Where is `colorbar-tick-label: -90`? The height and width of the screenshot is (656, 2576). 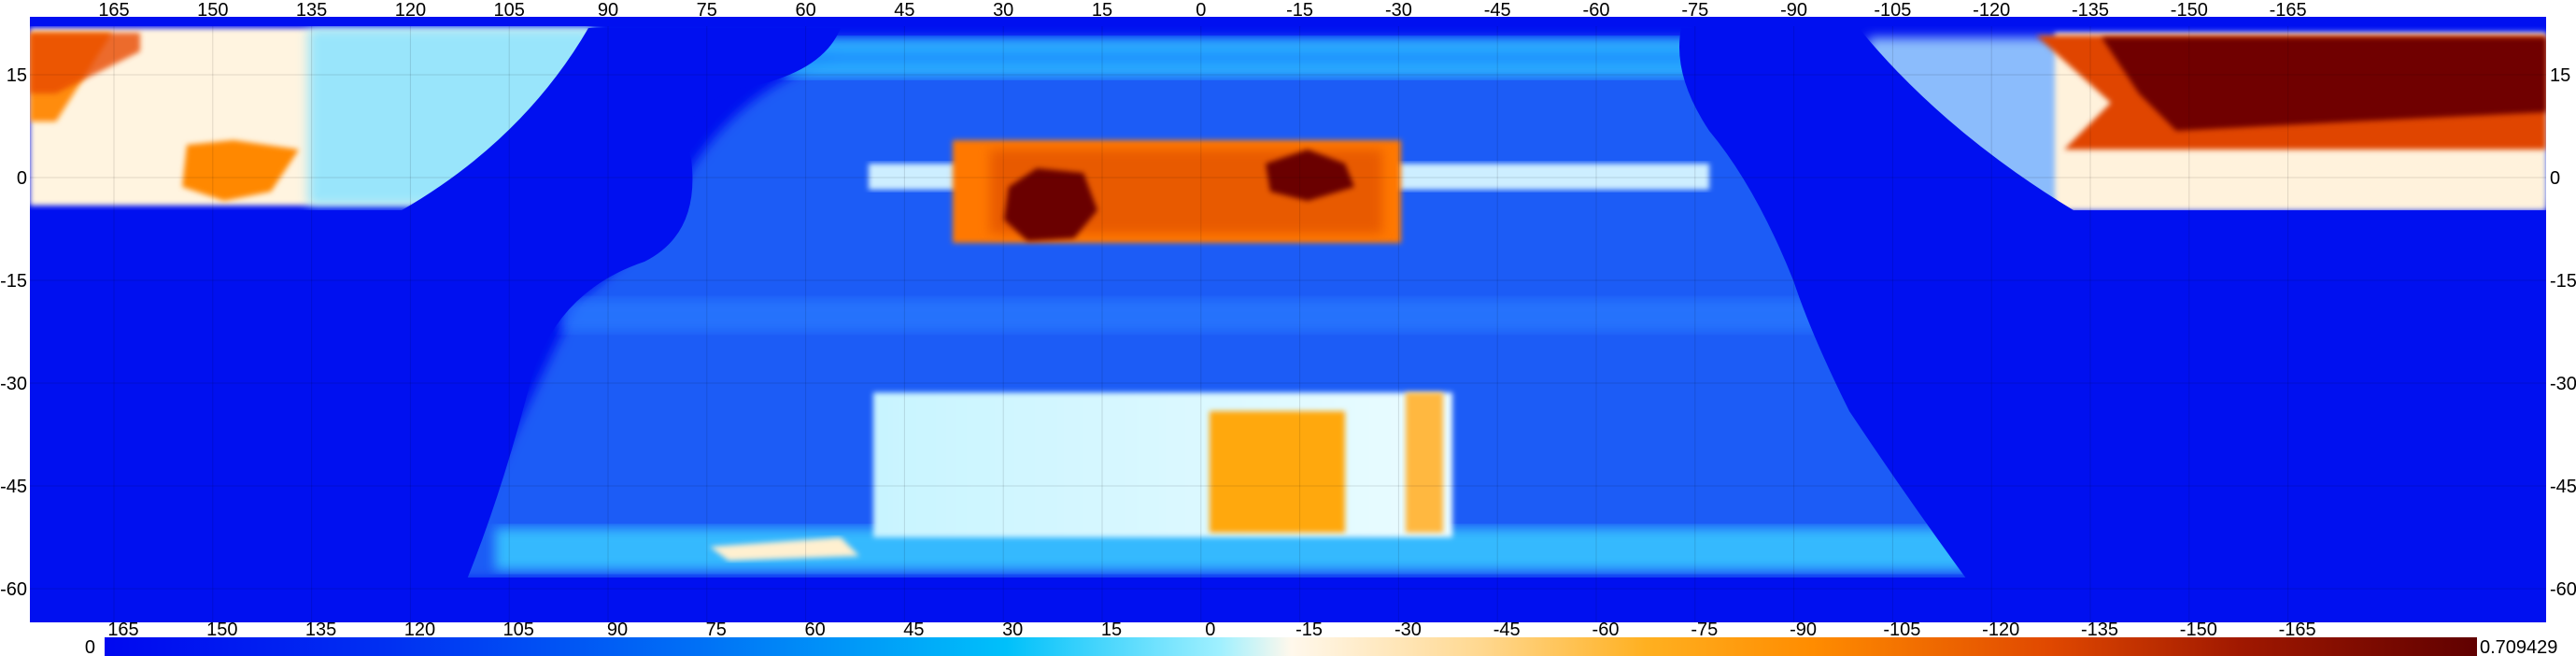
colorbar-tick-label: -90 is located at coordinates (1803, 630).